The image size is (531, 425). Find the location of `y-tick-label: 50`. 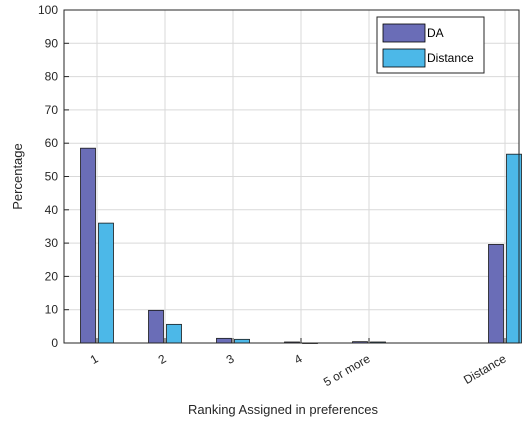

y-tick-label: 50 is located at coordinates (52, 177).